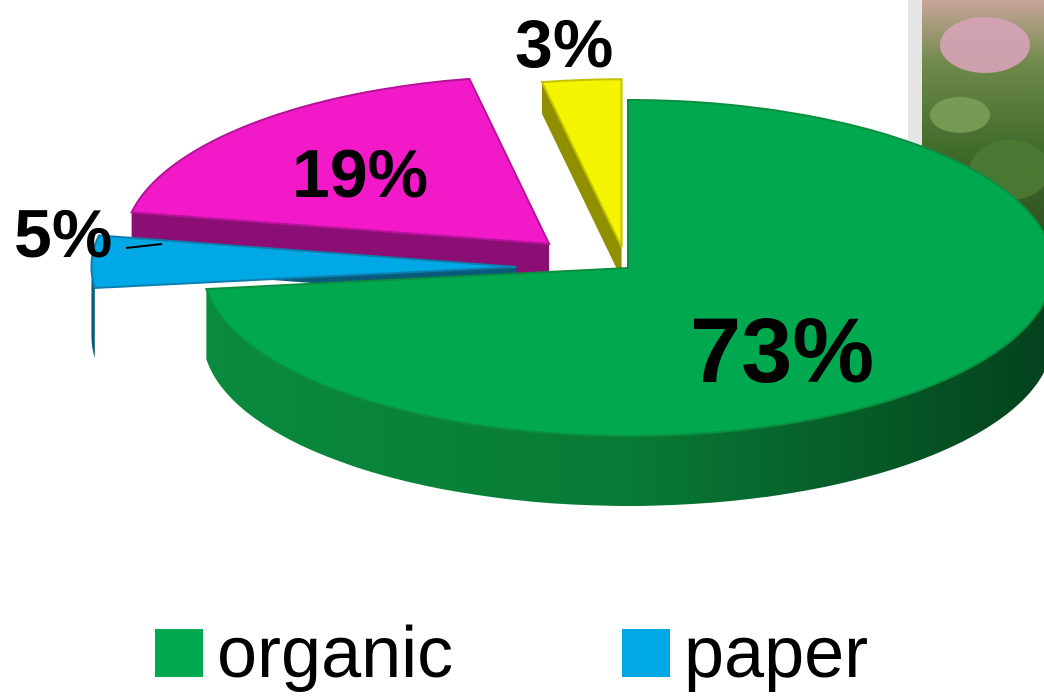 The height and width of the screenshot is (700, 1044). I want to click on legend-label-organic: organic, so click(335, 652).